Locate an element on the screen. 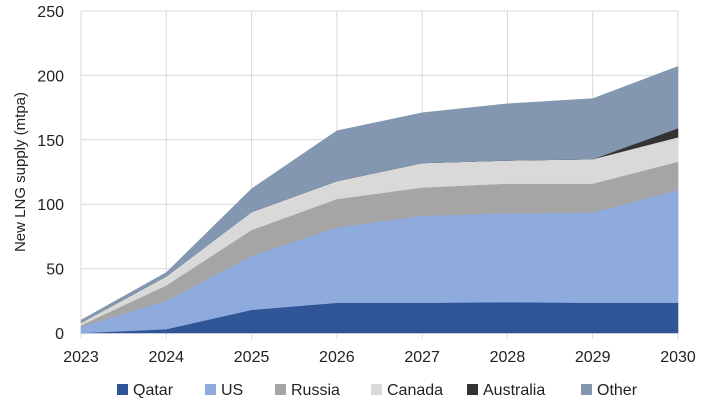 The width and height of the screenshot is (703, 410). x-tick-label: 2025 is located at coordinates (252, 357).